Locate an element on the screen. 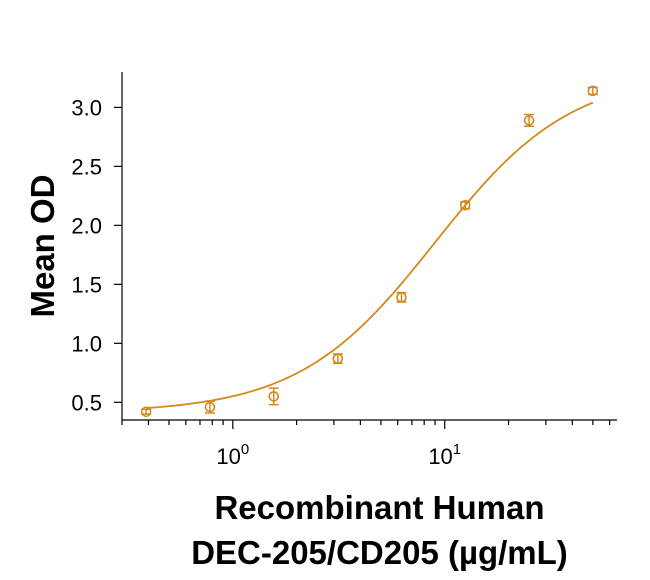 The height and width of the screenshot is (580, 650). x-axis-title-line2: DEC-205/CD205 (µg/mL) is located at coordinates (379, 552).